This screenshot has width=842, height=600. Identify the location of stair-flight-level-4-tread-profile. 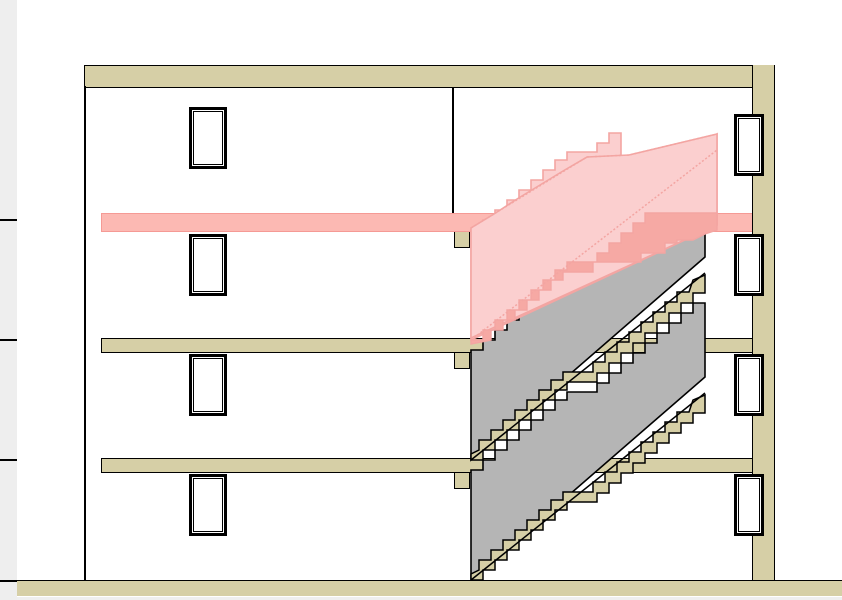
(594, 278).